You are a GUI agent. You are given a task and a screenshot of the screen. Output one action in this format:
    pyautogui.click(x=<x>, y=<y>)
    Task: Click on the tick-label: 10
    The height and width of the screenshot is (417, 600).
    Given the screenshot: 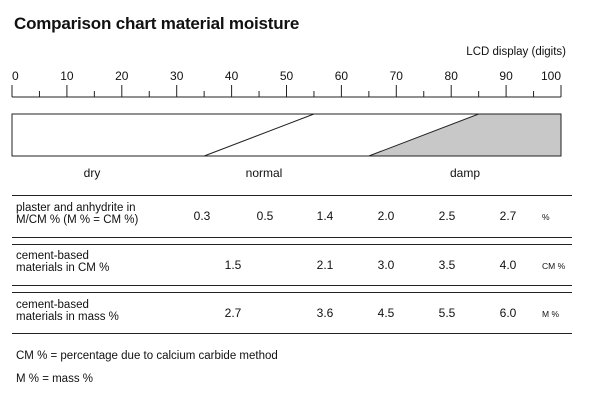 What is the action you would take?
    pyautogui.click(x=67, y=76)
    